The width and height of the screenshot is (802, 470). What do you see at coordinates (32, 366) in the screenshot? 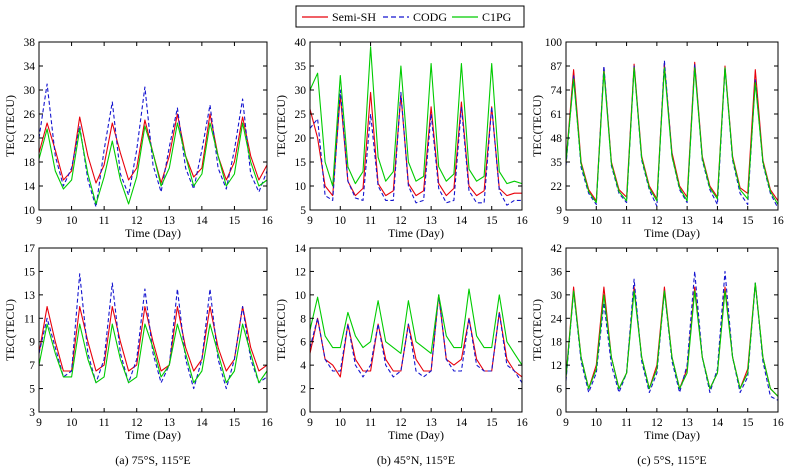
I see `y-tick-label: 7` at bounding box center [32, 366].